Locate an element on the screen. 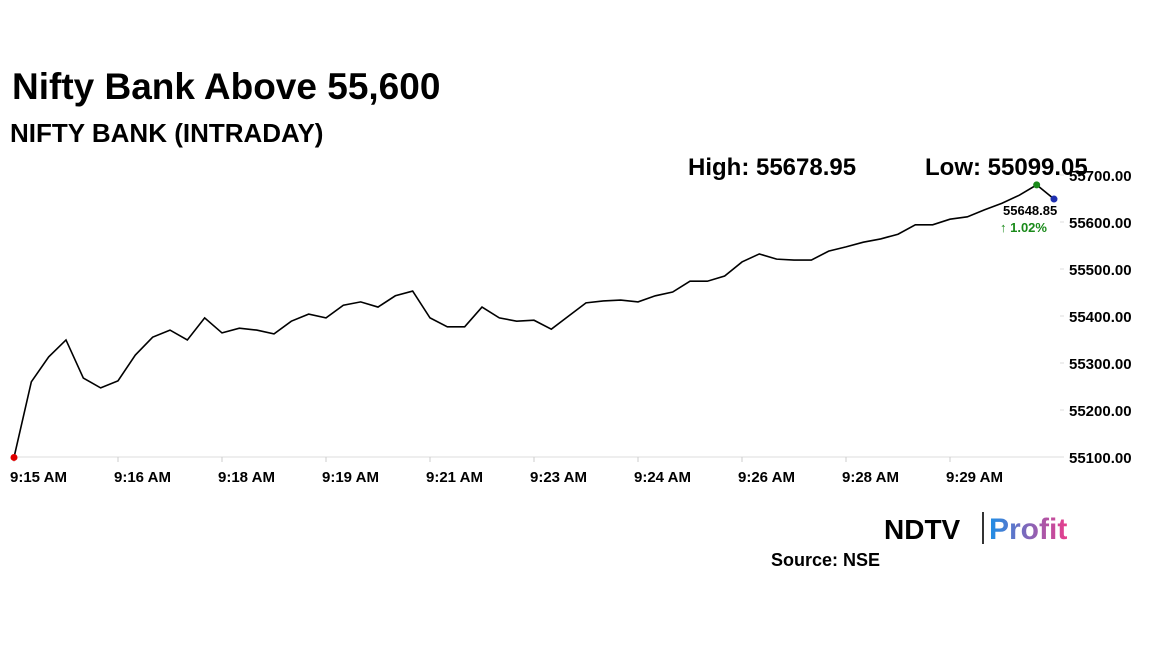 Image resolution: width=1152 pixels, height=648 pixels. y-tick-label: 55100.00 is located at coordinates (1100, 458).